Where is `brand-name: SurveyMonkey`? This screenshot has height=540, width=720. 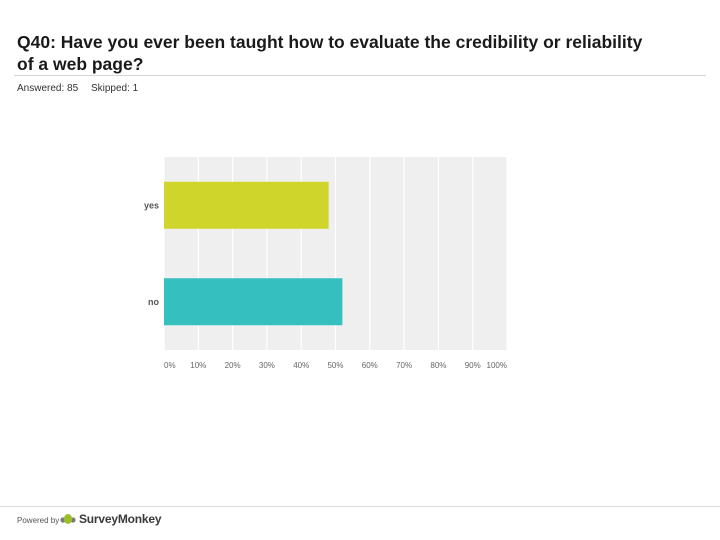 brand-name: SurveyMonkey is located at coordinates (120, 519).